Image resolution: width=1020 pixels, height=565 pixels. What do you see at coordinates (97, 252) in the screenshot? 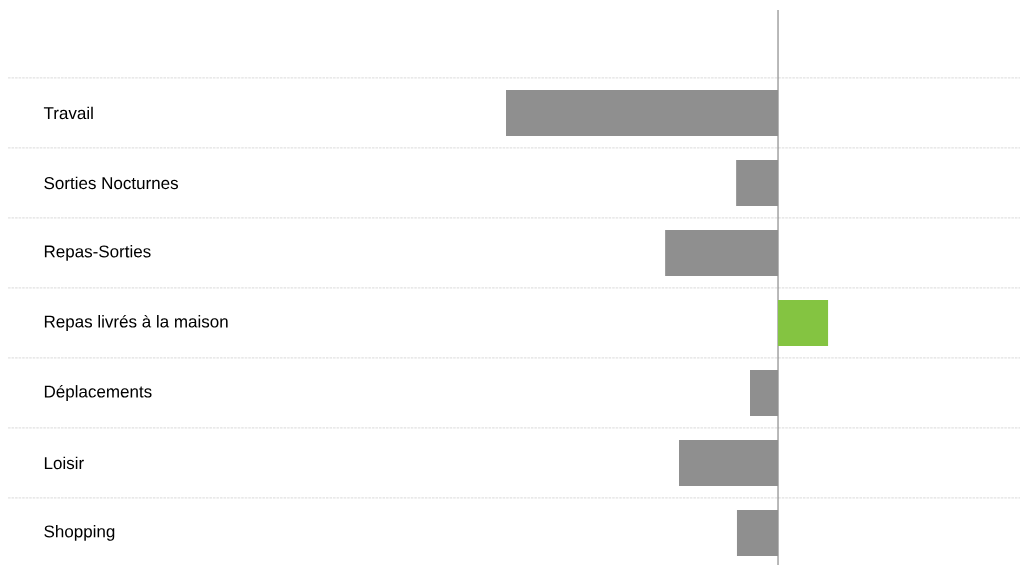
I see `y-tick-label: Repas-Sorties` at bounding box center [97, 252].